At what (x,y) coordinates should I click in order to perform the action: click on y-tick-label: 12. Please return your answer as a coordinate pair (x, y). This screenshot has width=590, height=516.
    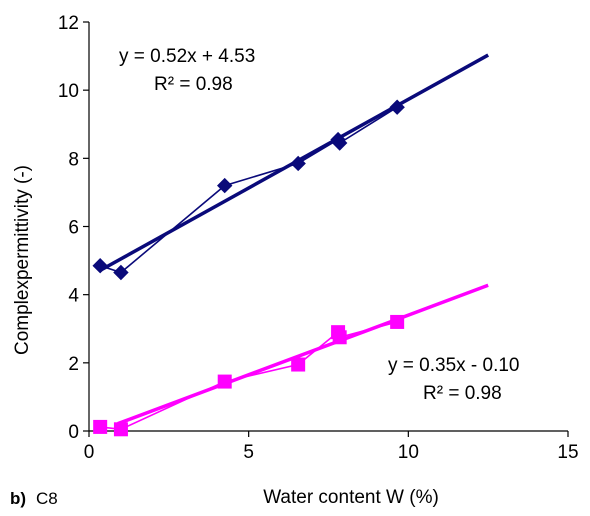
    Looking at the image, I should click on (68, 23).